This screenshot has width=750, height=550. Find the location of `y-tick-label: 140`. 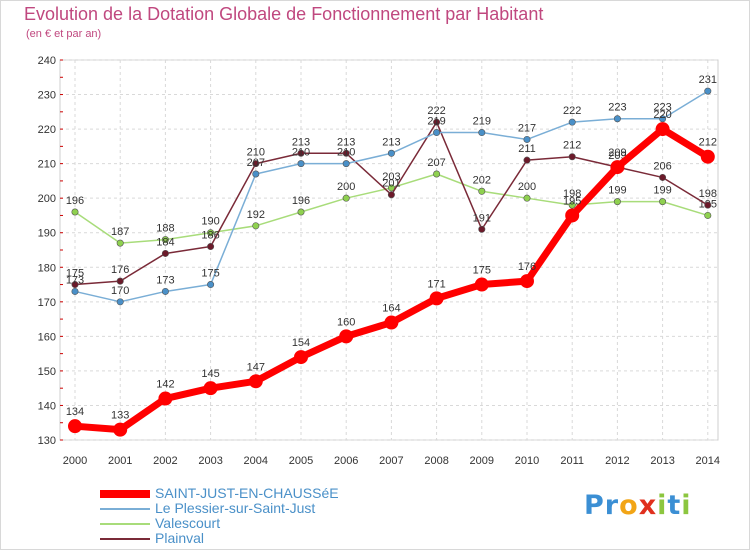

y-tick-label: 140 is located at coordinates (47, 406).